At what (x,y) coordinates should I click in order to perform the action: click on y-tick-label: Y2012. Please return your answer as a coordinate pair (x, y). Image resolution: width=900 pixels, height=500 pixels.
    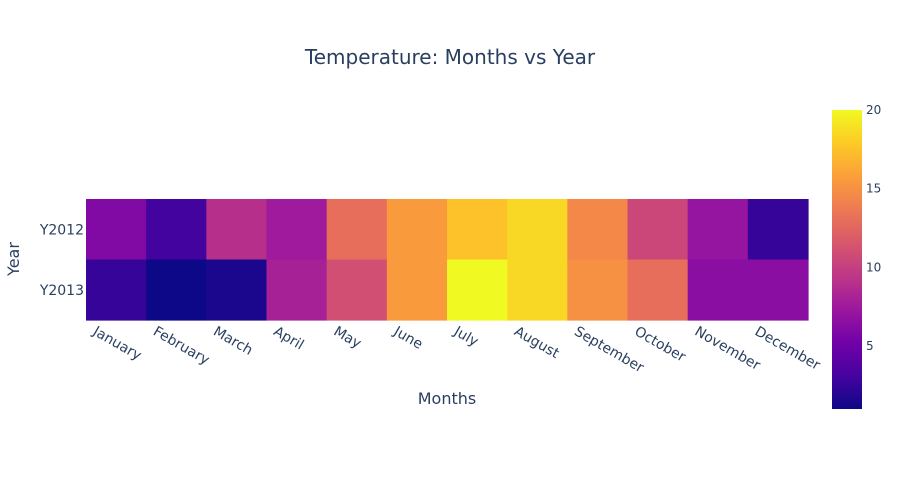
    Looking at the image, I should click on (61, 230).